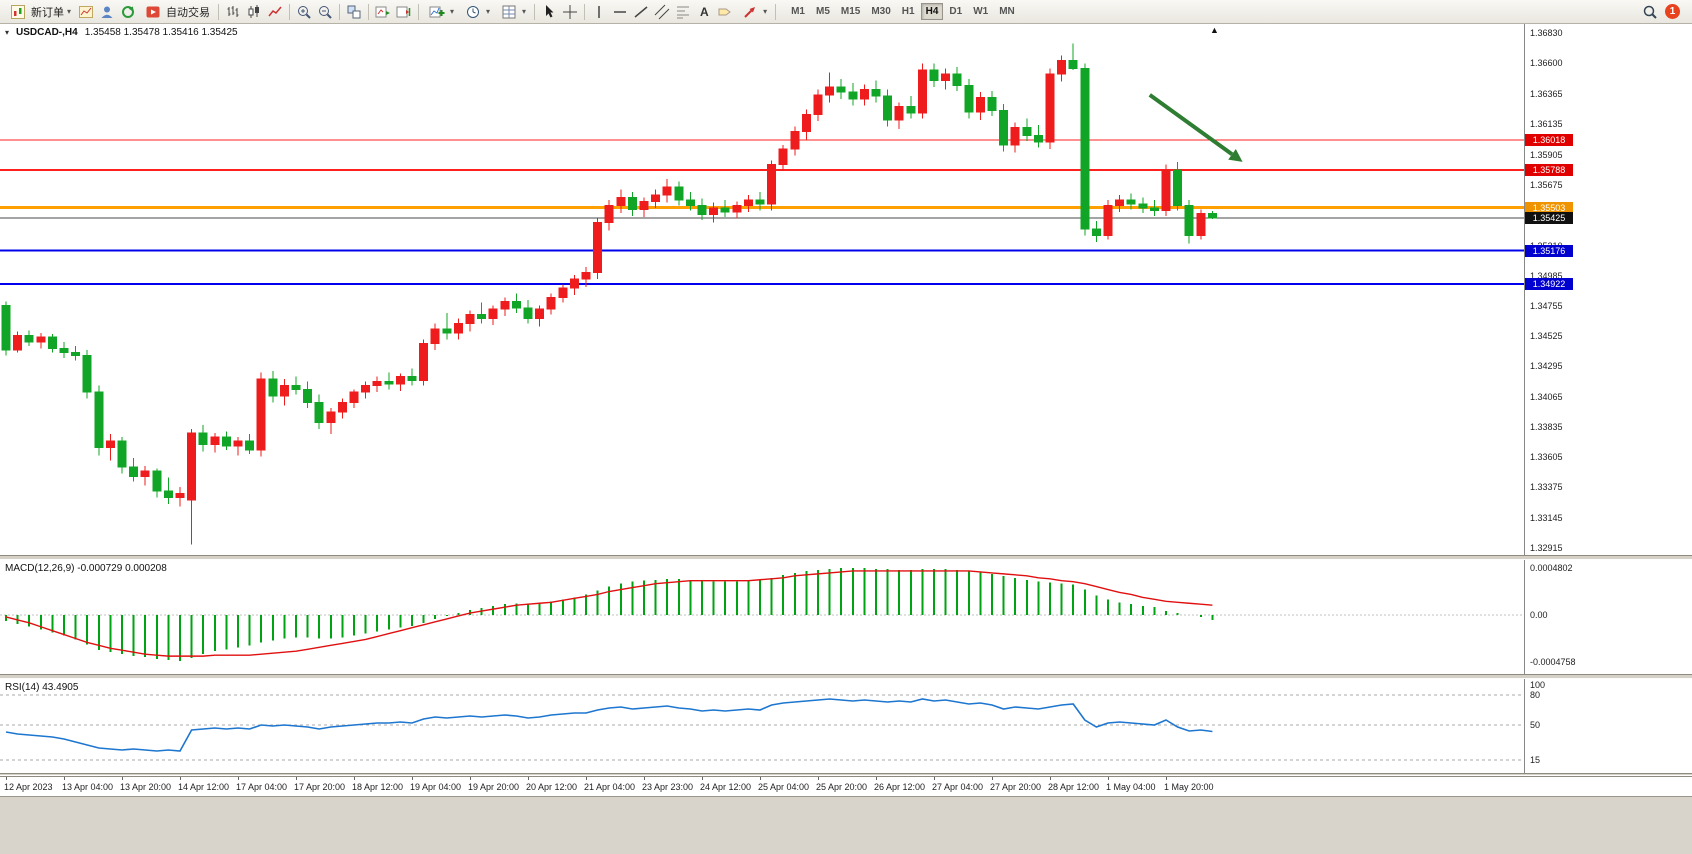 The width and height of the screenshot is (1692, 854). What do you see at coordinates (704, 12) in the screenshot?
I see `text-icon: A` at bounding box center [704, 12].